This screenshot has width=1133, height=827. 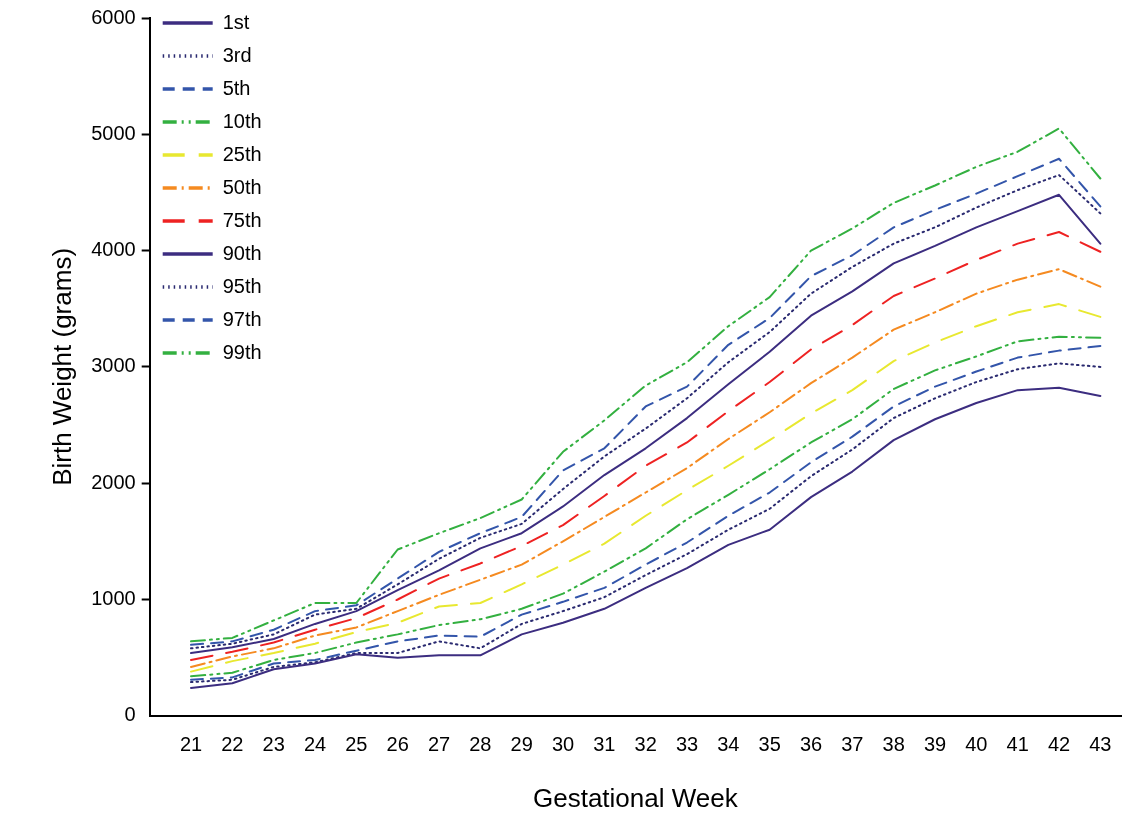 I want to click on x-tick-label: 27, so click(x=439, y=744).